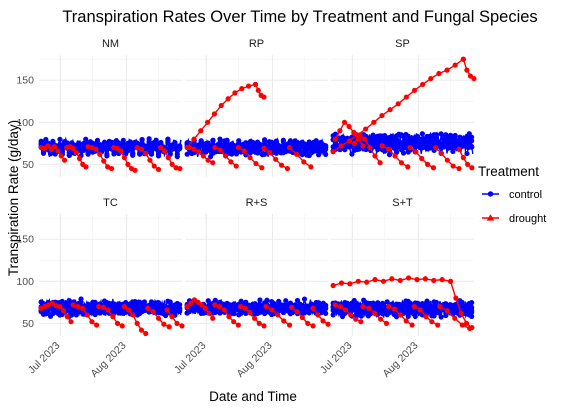 This screenshot has height=412, width=564. What do you see at coordinates (512, 195) in the screenshot?
I see `legend-entry-control: control` at bounding box center [512, 195].